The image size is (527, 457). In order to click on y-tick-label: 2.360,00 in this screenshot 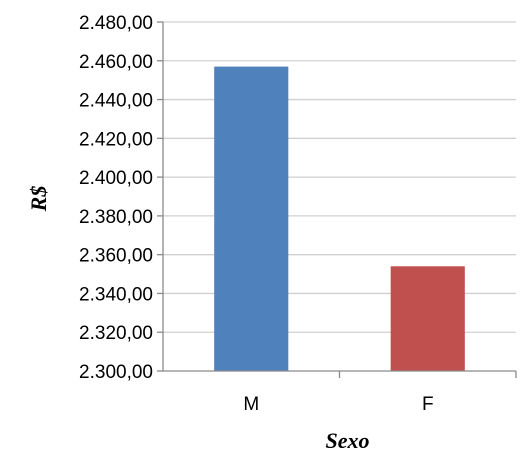, I will do `click(116, 256)`.